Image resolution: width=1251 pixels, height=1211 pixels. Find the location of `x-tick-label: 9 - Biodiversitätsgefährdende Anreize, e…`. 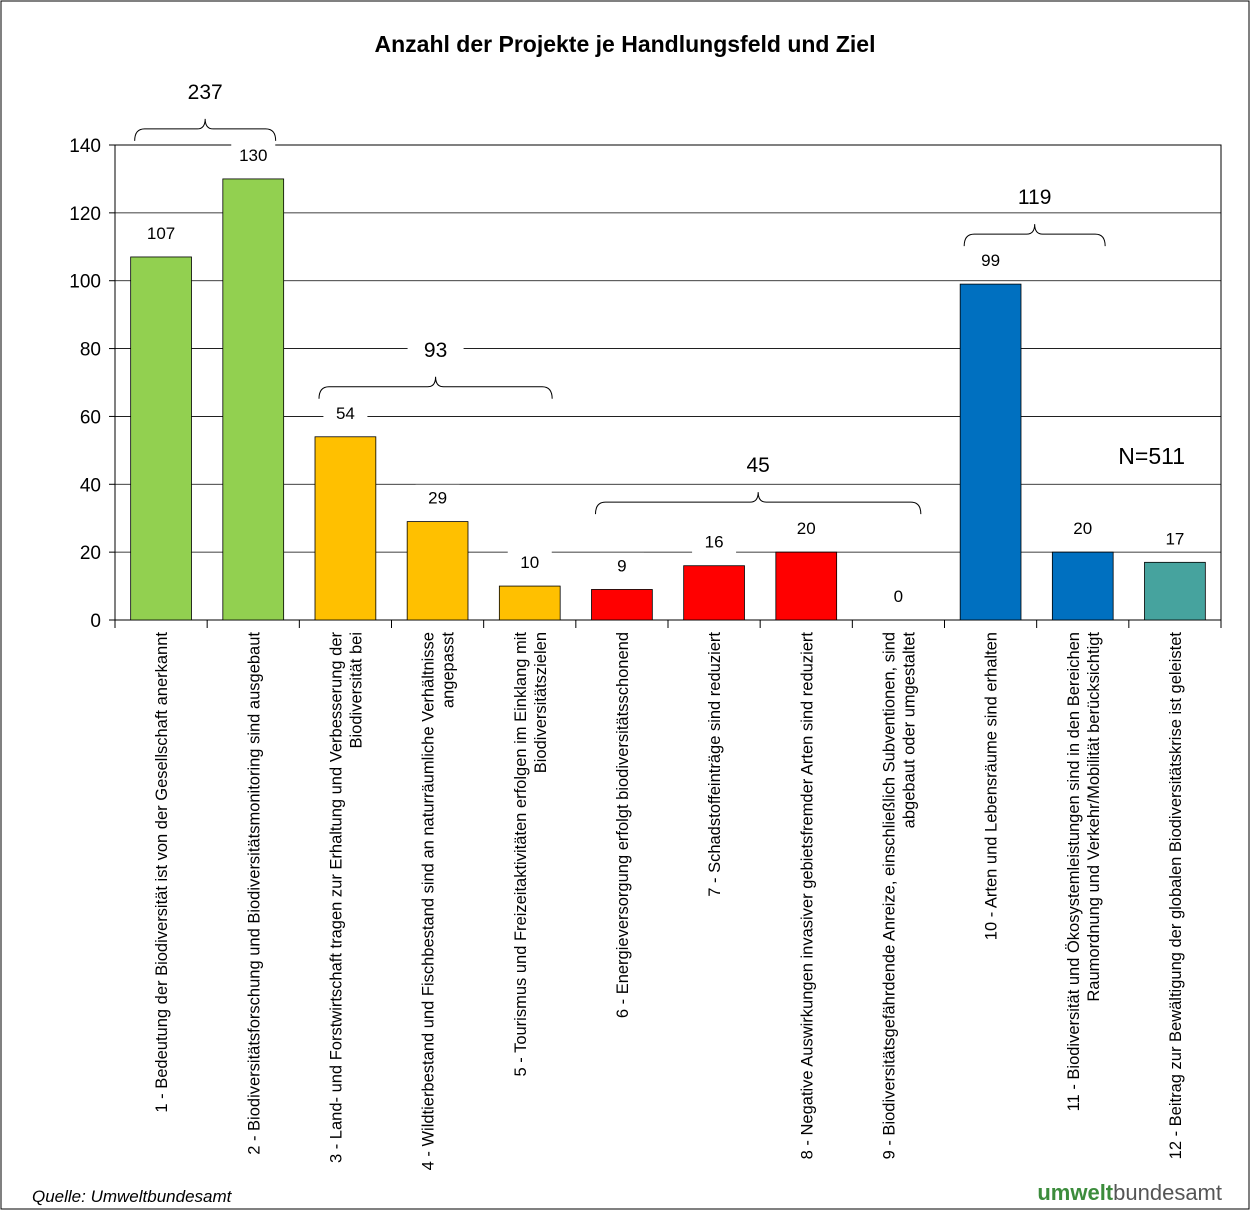

x-tick-label: 9 - Biodiversitätsgefährdende Anreize, e… is located at coordinates (899, 896).